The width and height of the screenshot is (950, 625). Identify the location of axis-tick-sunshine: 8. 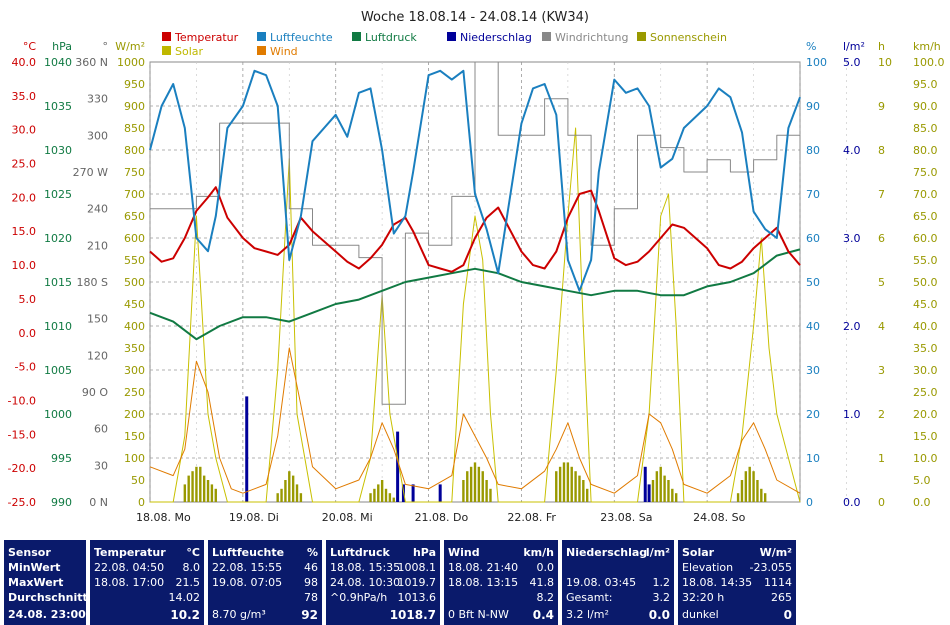
(881, 150).